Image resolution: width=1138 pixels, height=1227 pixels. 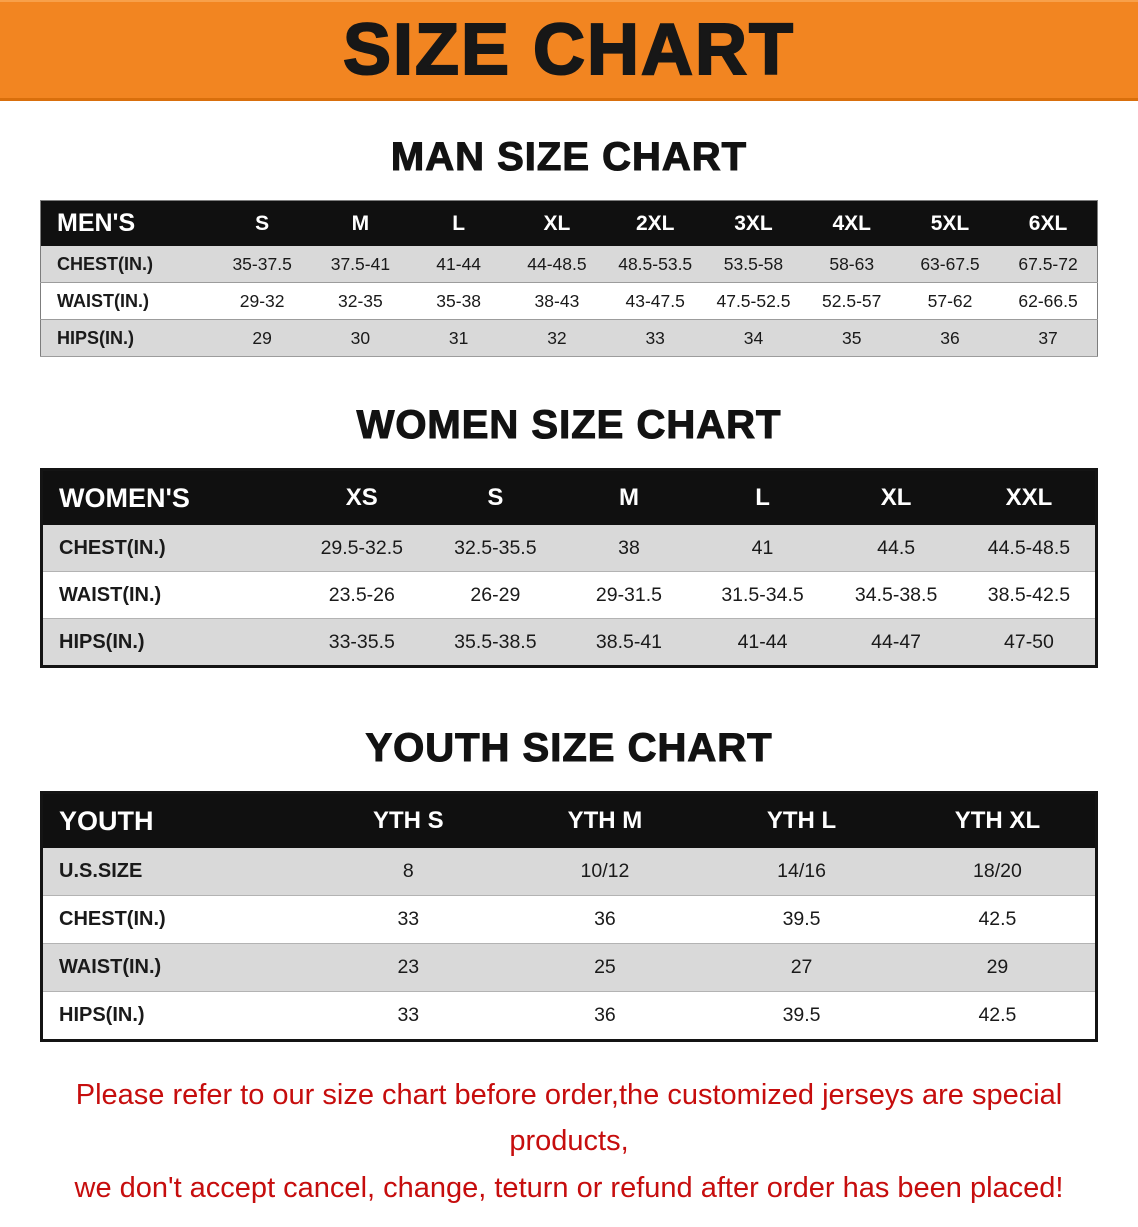 What do you see at coordinates (851, 223) in the screenshot?
I see `size-column-header: 4XL` at bounding box center [851, 223].